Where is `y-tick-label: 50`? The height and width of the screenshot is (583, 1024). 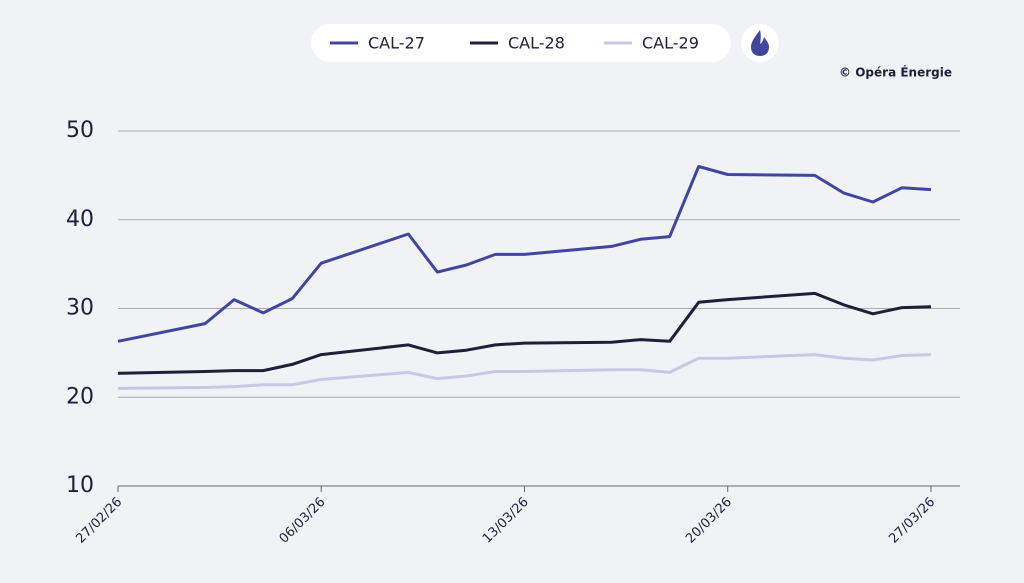 y-tick-label: 50 is located at coordinates (80, 130).